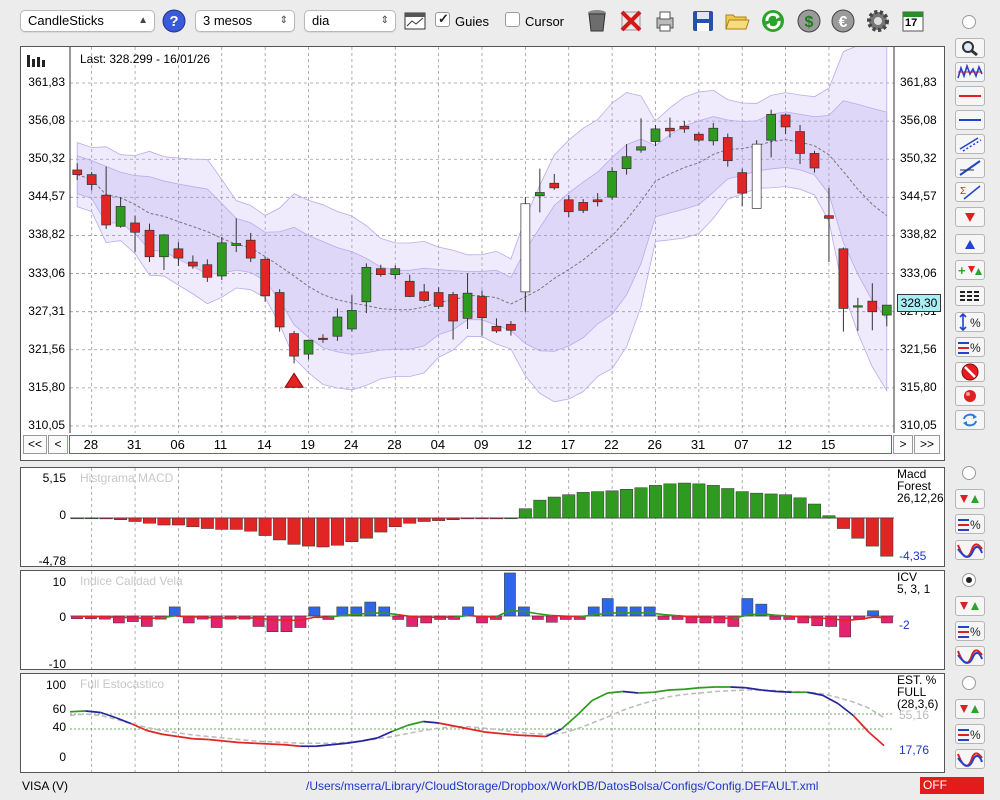 The image size is (1000, 800). What do you see at coordinates (970, 72) in the screenshot?
I see `indicator-chart-button` at bounding box center [970, 72].